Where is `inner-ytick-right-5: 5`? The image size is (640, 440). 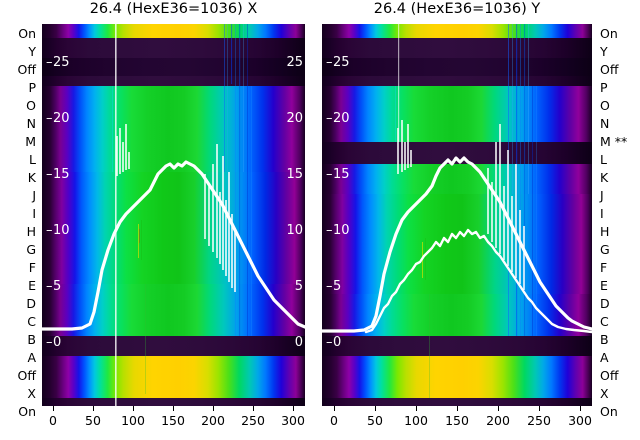
inner-ytick-right-5: 5 is located at coordinates (298, 286).